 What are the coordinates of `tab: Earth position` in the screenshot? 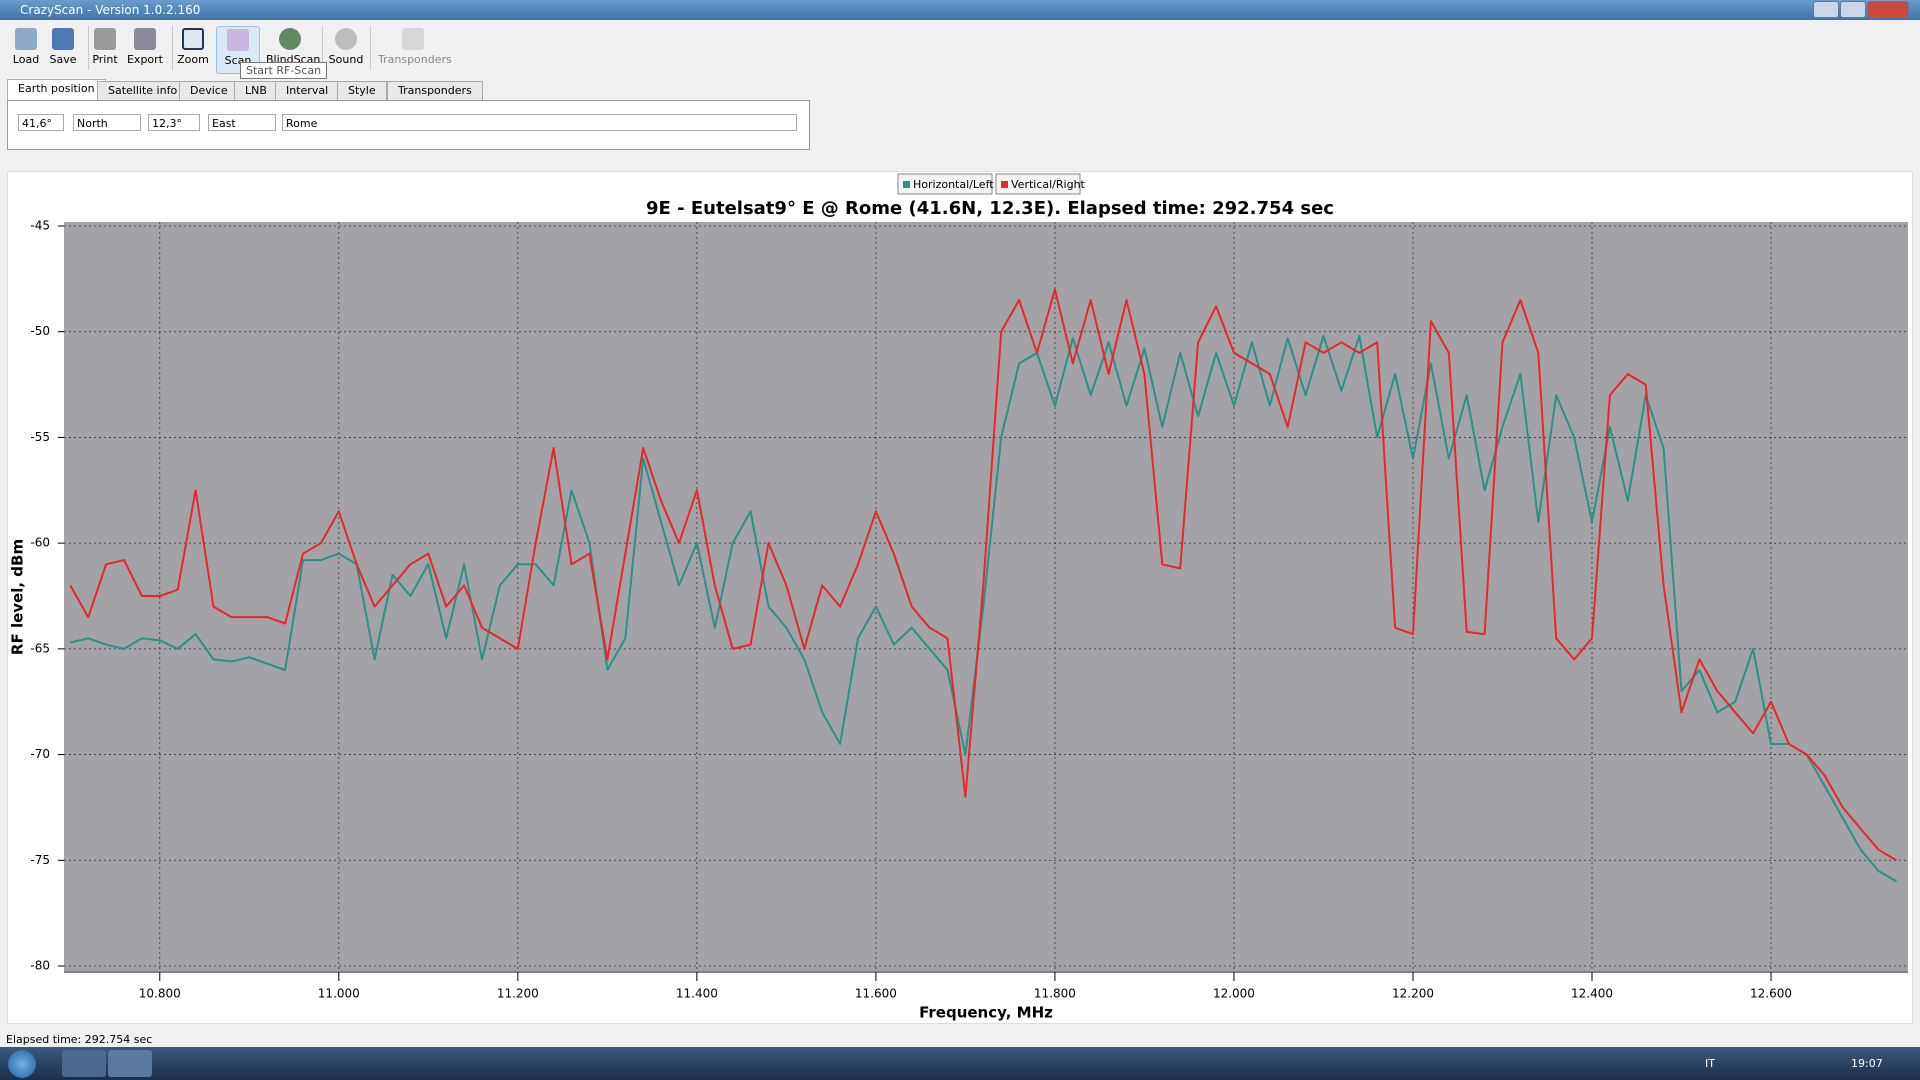 It's located at (56, 90).